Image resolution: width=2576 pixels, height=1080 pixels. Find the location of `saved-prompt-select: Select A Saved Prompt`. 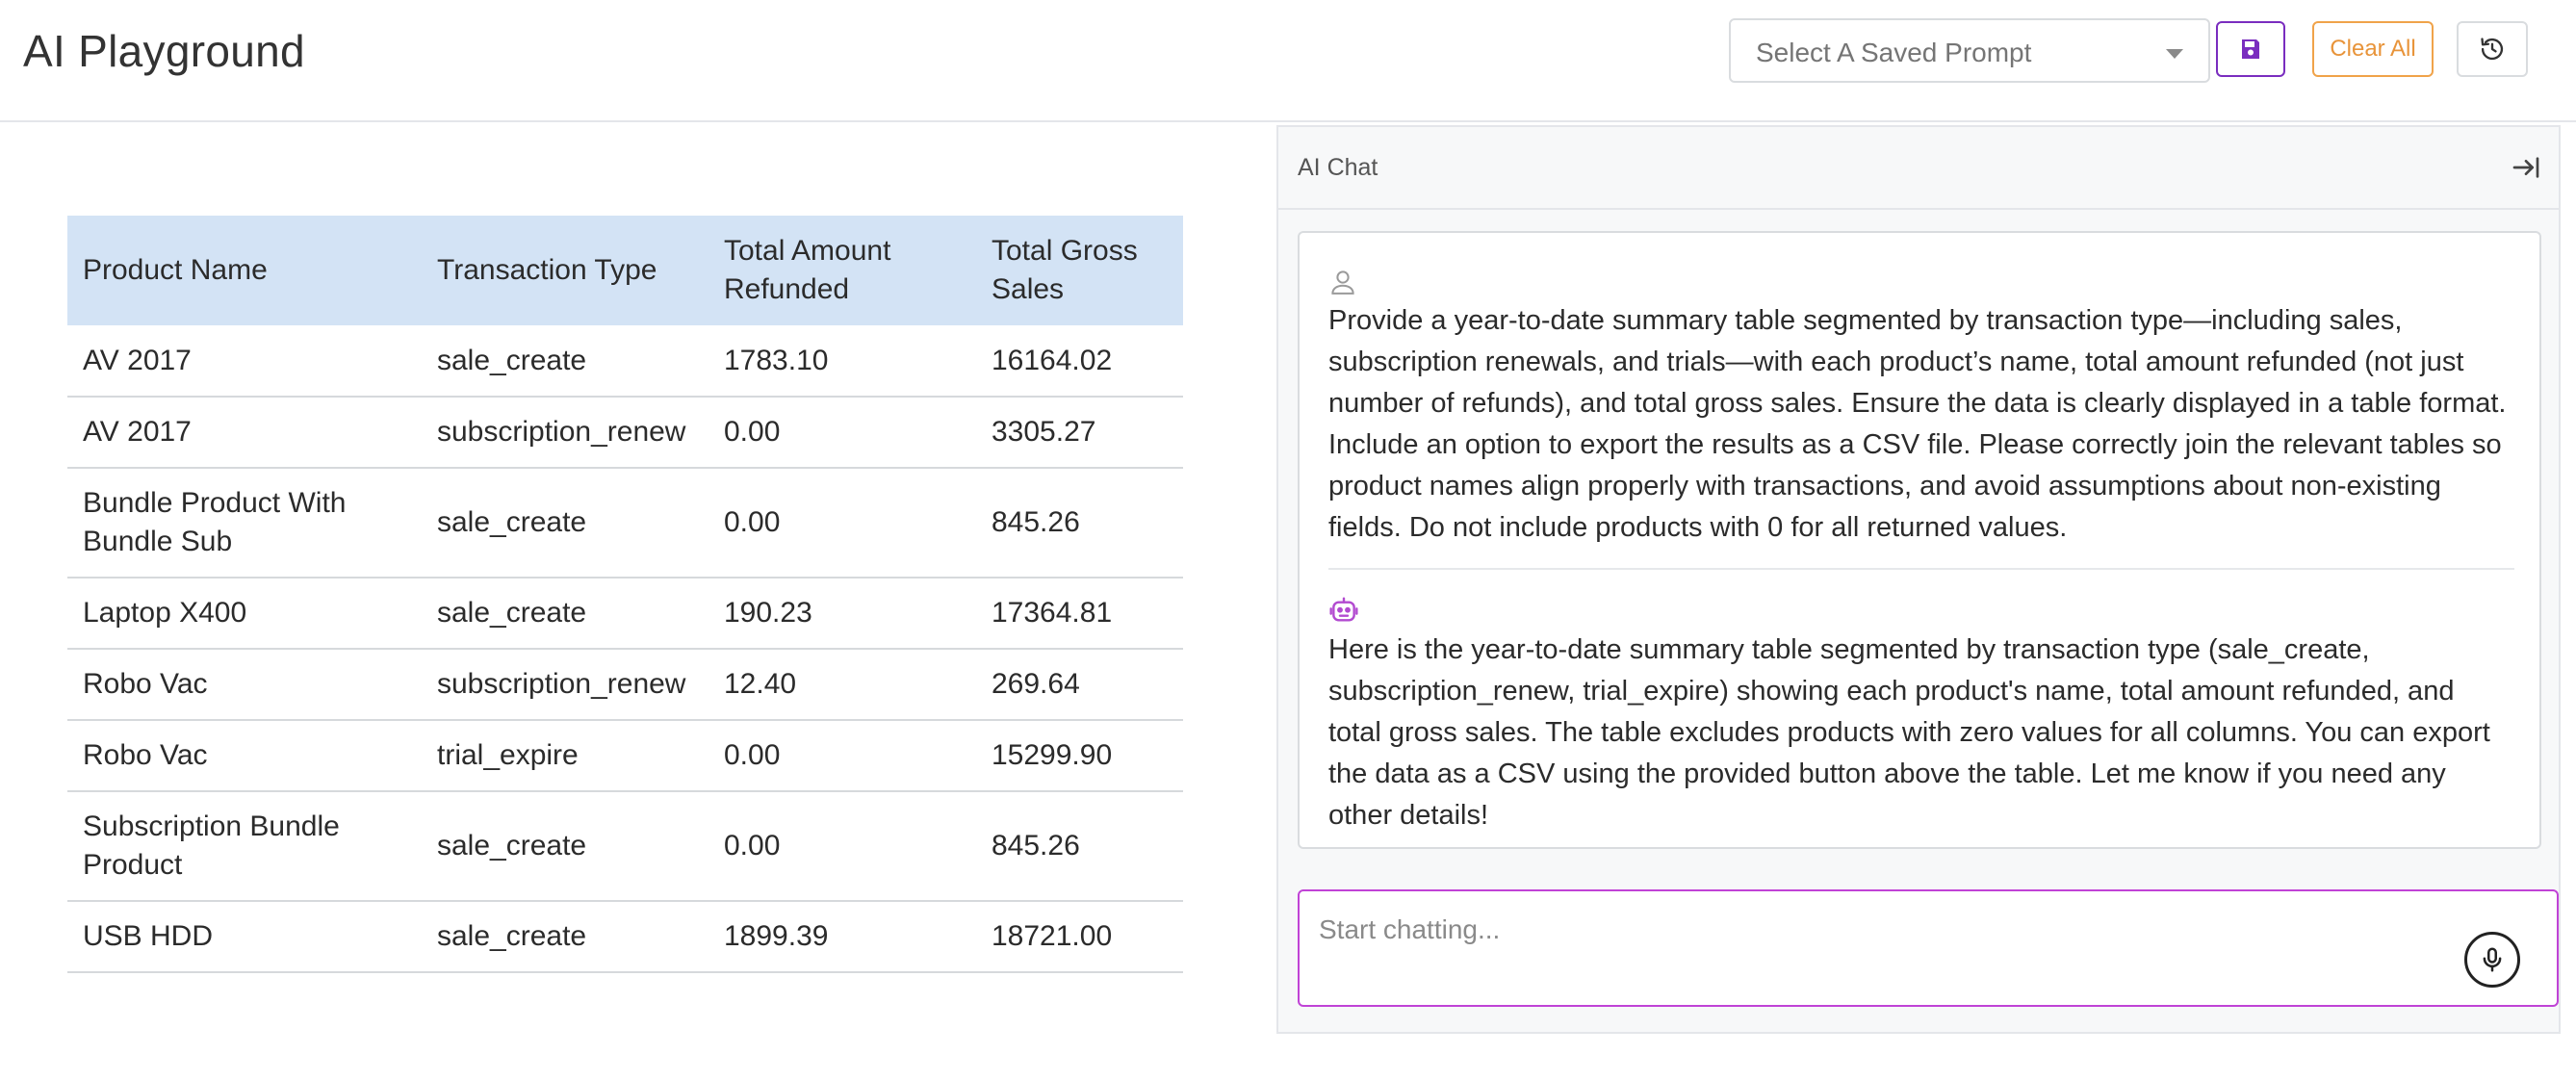

saved-prompt-select: Select A Saved Prompt is located at coordinates (1970, 51).